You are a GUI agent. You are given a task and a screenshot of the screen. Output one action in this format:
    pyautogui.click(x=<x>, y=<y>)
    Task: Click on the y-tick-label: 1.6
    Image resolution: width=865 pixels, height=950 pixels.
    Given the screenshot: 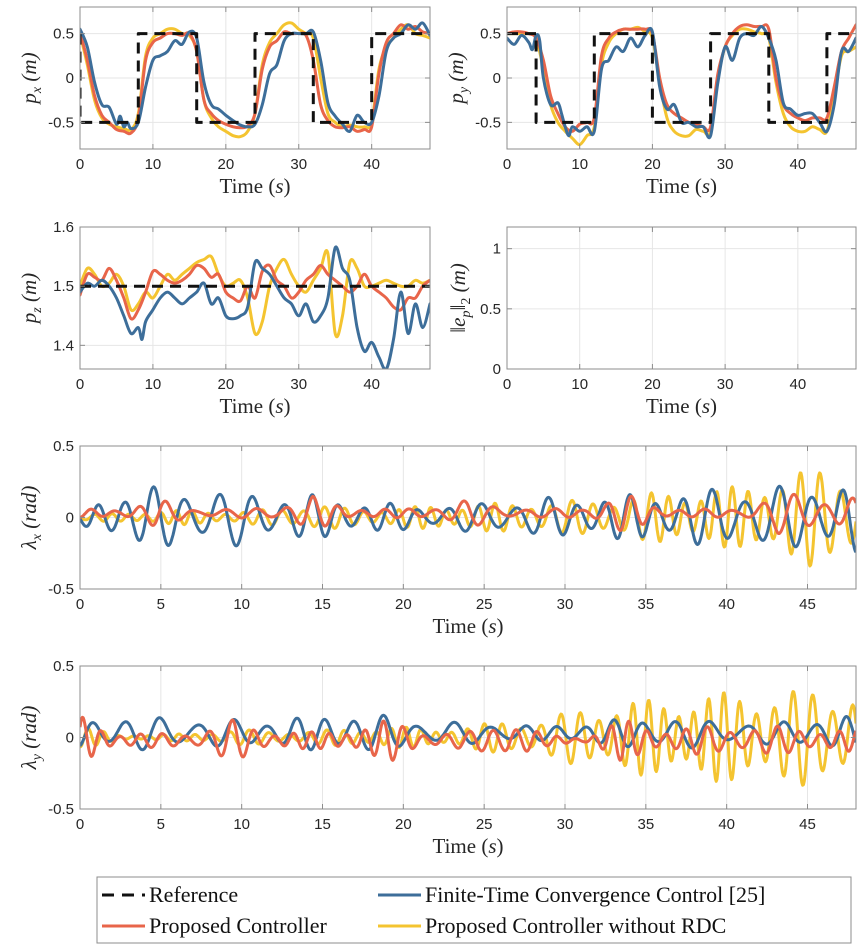 What is the action you would take?
    pyautogui.click(x=63, y=227)
    